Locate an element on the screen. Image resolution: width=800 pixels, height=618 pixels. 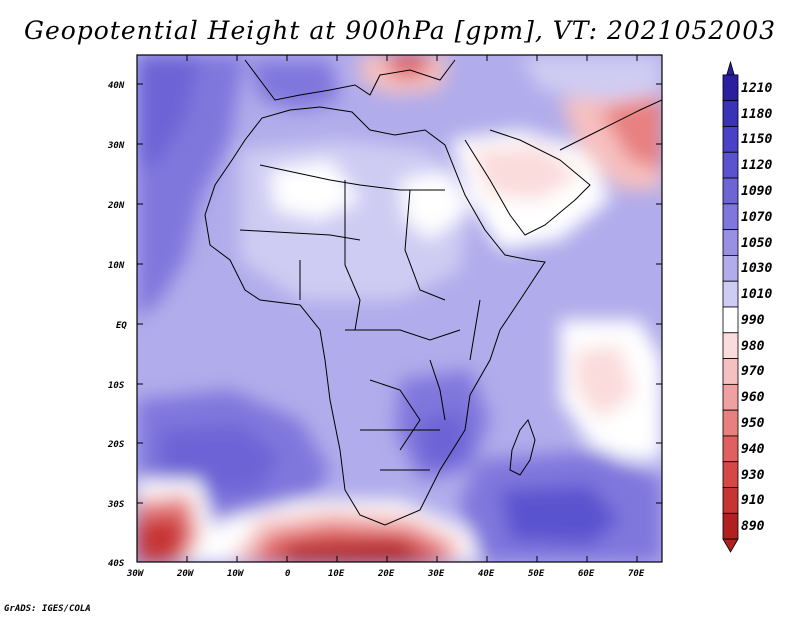
colorbar-label: 1150 is located at coordinates (757, 140).